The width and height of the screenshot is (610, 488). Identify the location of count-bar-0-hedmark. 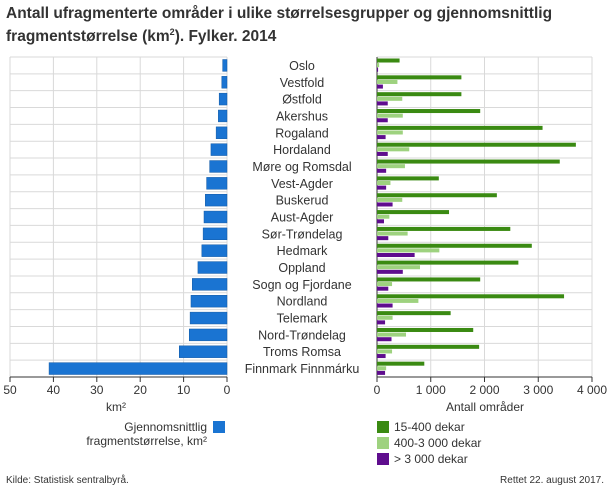
(454, 245).